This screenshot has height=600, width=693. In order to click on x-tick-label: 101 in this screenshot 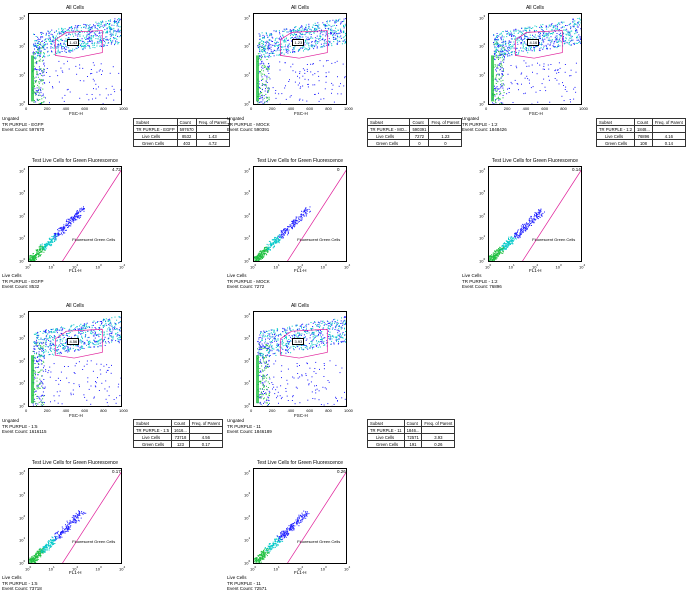, I will do `click(51, 266)`.